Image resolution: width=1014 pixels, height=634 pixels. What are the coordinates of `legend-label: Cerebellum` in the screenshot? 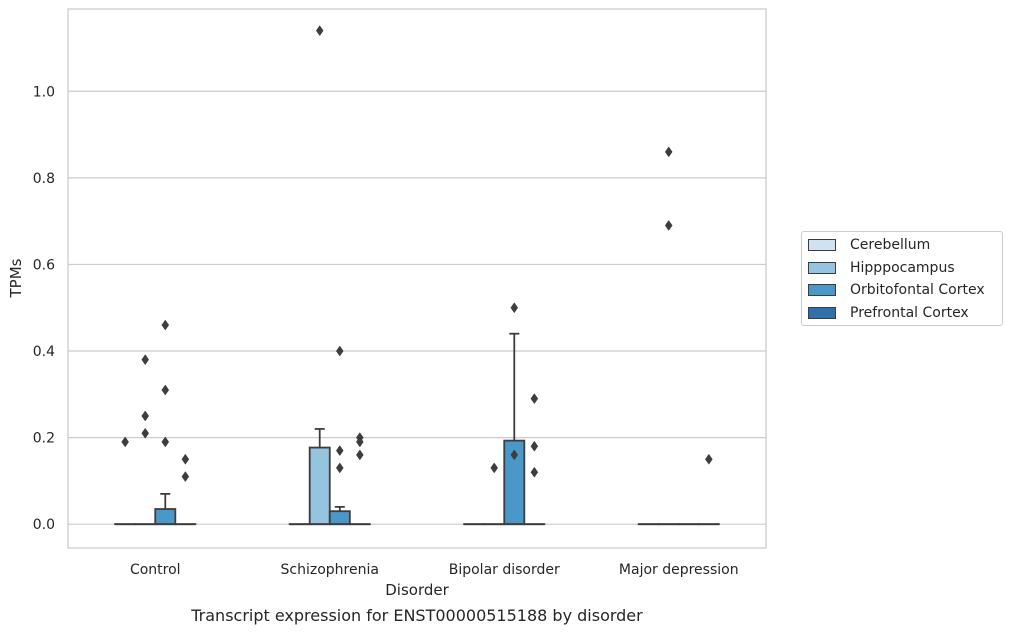 It's located at (890, 245).